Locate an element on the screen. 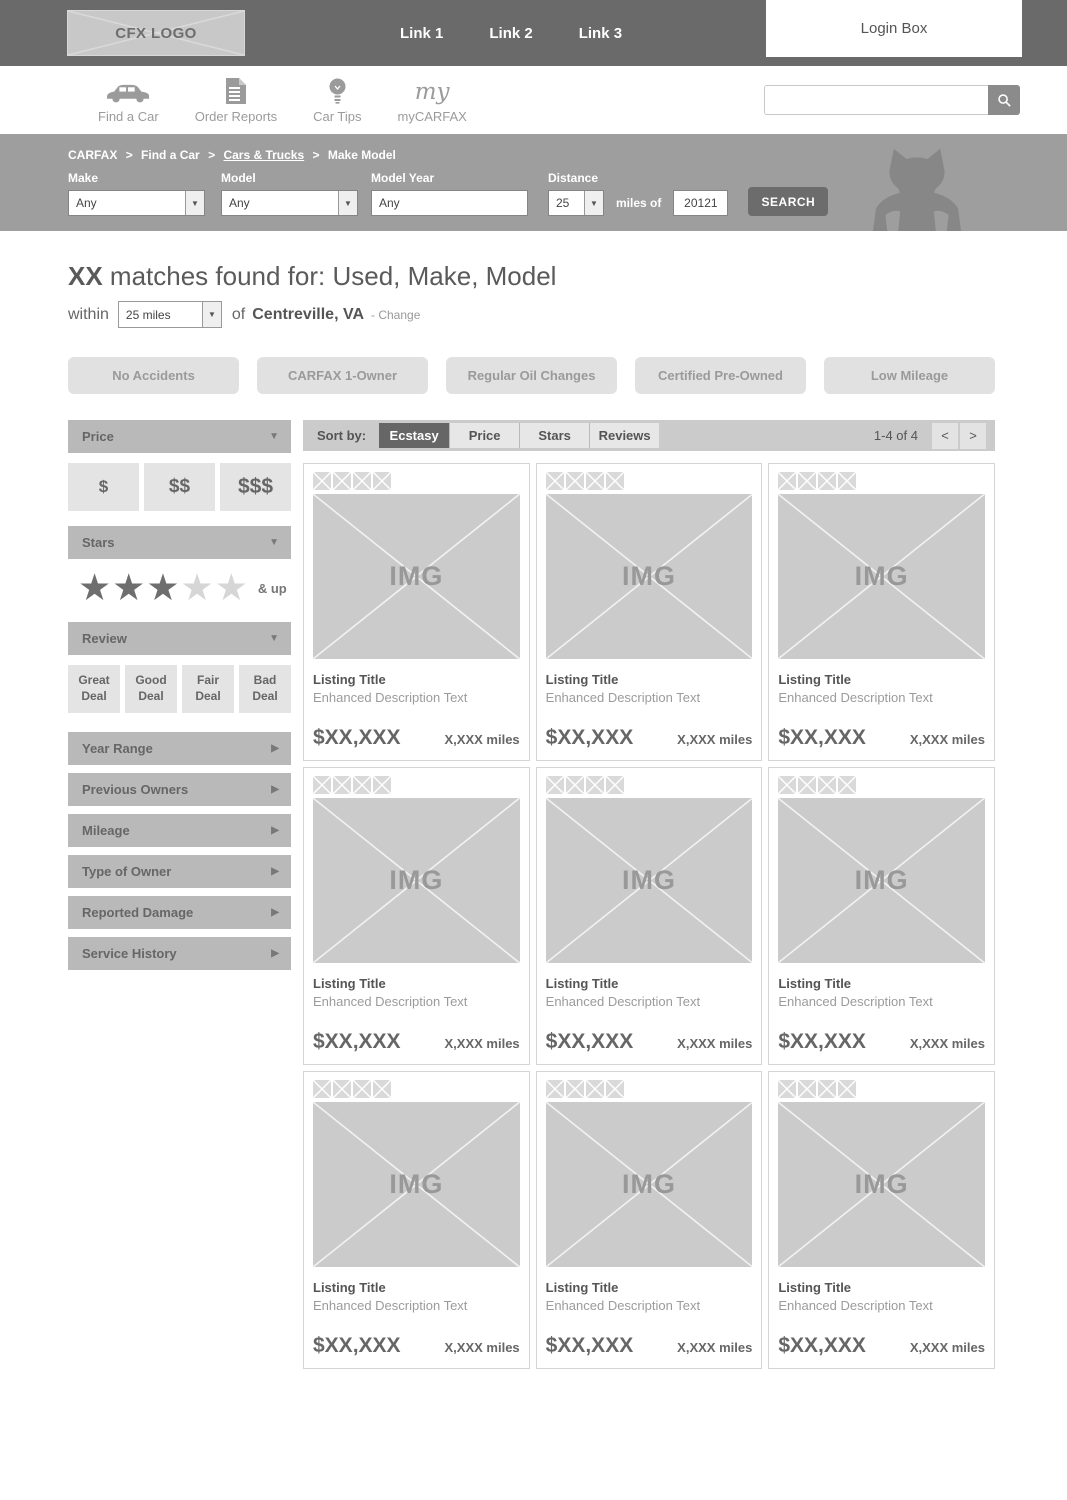  year-range-section-header: Year Range ▶ is located at coordinates (179, 748).